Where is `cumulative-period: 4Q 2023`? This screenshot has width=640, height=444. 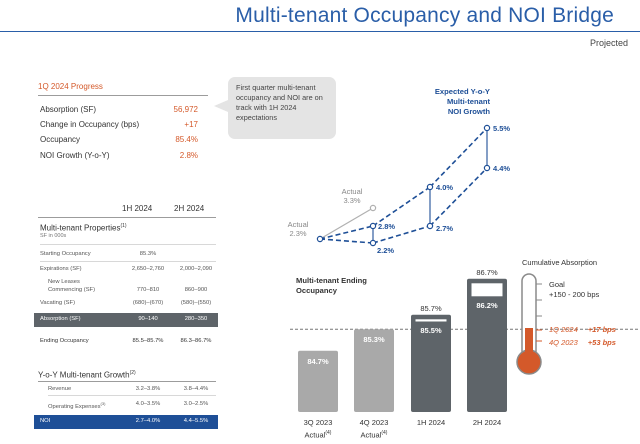
cumulative-period: 4Q 2023 is located at coordinates (563, 342).